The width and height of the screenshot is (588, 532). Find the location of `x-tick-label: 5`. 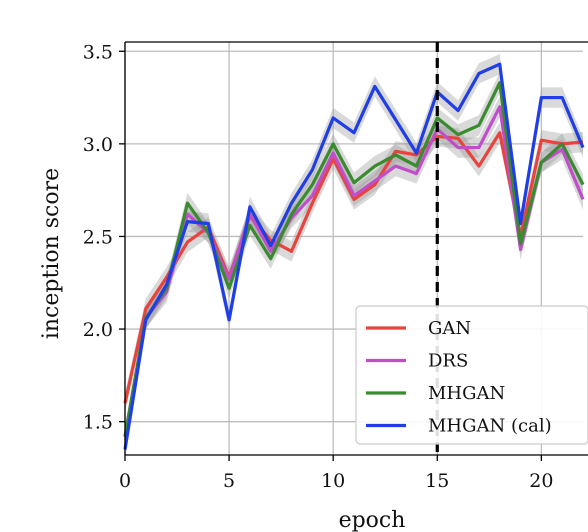

x-tick-label: 5 is located at coordinates (229, 481).